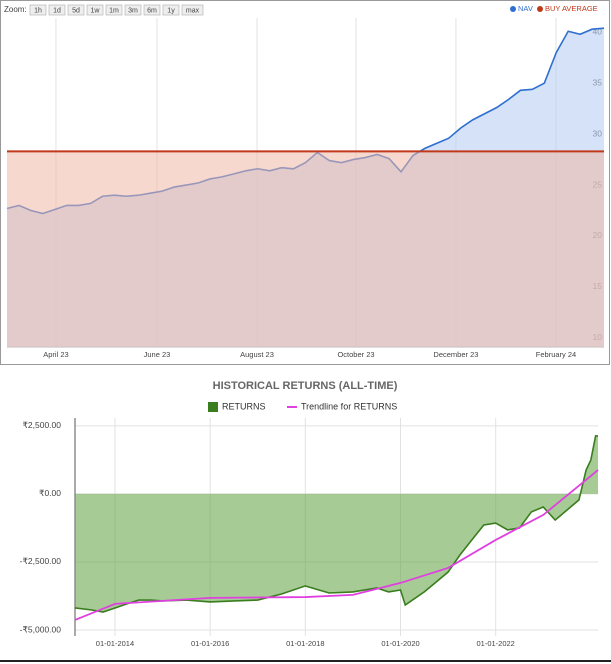  Describe the element at coordinates (115, 643) in the screenshot. I see `x-tick-label: 01-01-2014` at that location.